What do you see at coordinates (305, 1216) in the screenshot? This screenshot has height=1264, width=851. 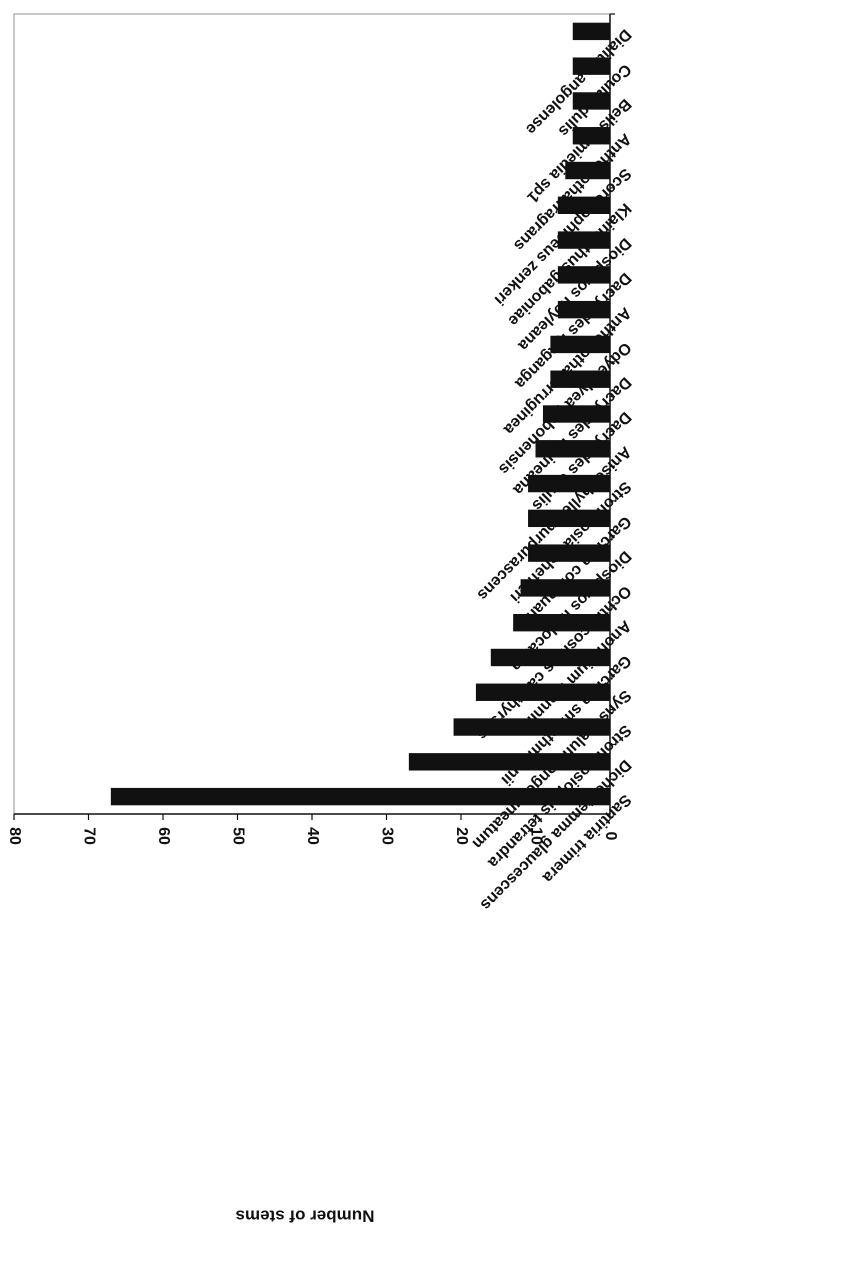 I see `y-axis-title: Number of stems` at bounding box center [305, 1216].